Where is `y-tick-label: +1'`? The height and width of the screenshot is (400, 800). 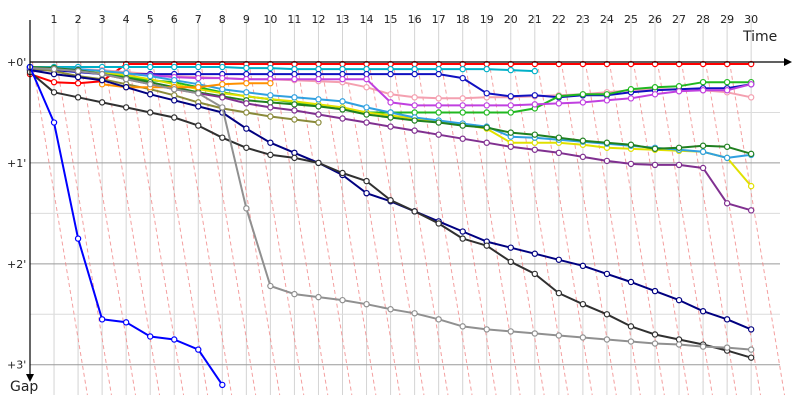 y-tick-label: +1' is located at coordinates (16, 163).